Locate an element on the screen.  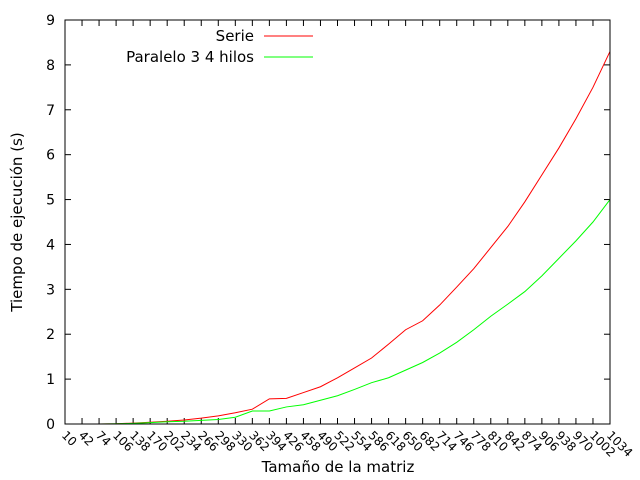
y-tick-label: 9 is located at coordinates (50, 21).